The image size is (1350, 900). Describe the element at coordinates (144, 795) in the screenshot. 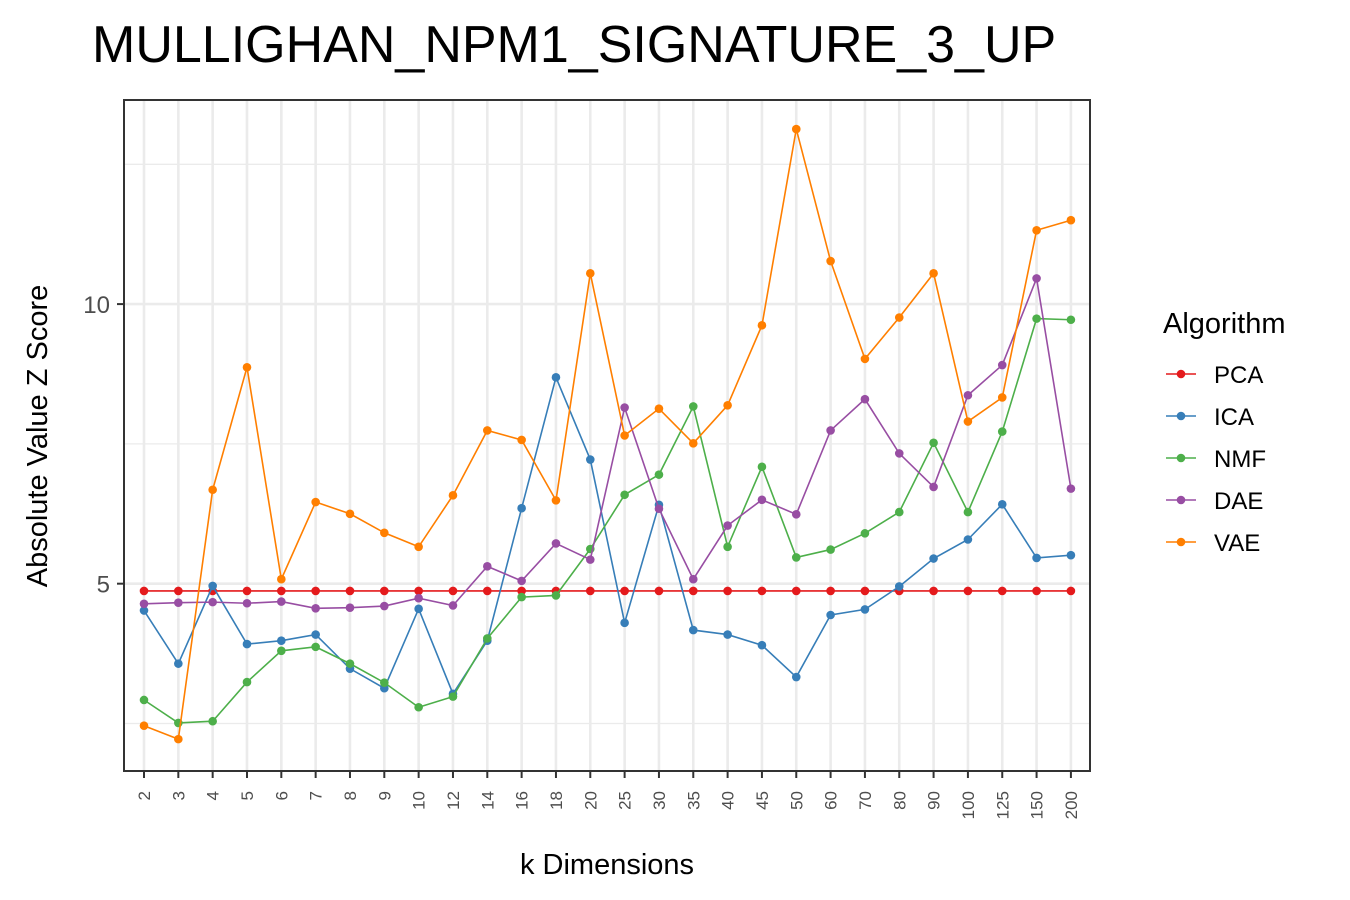

I see `x-tick-label: 2` at that location.